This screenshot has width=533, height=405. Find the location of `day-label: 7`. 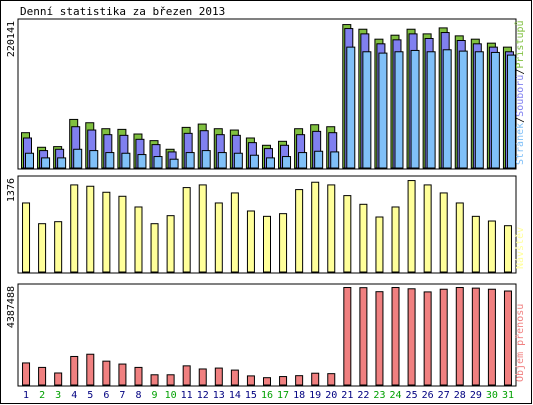

day-label: 7 is located at coordinates (122, 395).